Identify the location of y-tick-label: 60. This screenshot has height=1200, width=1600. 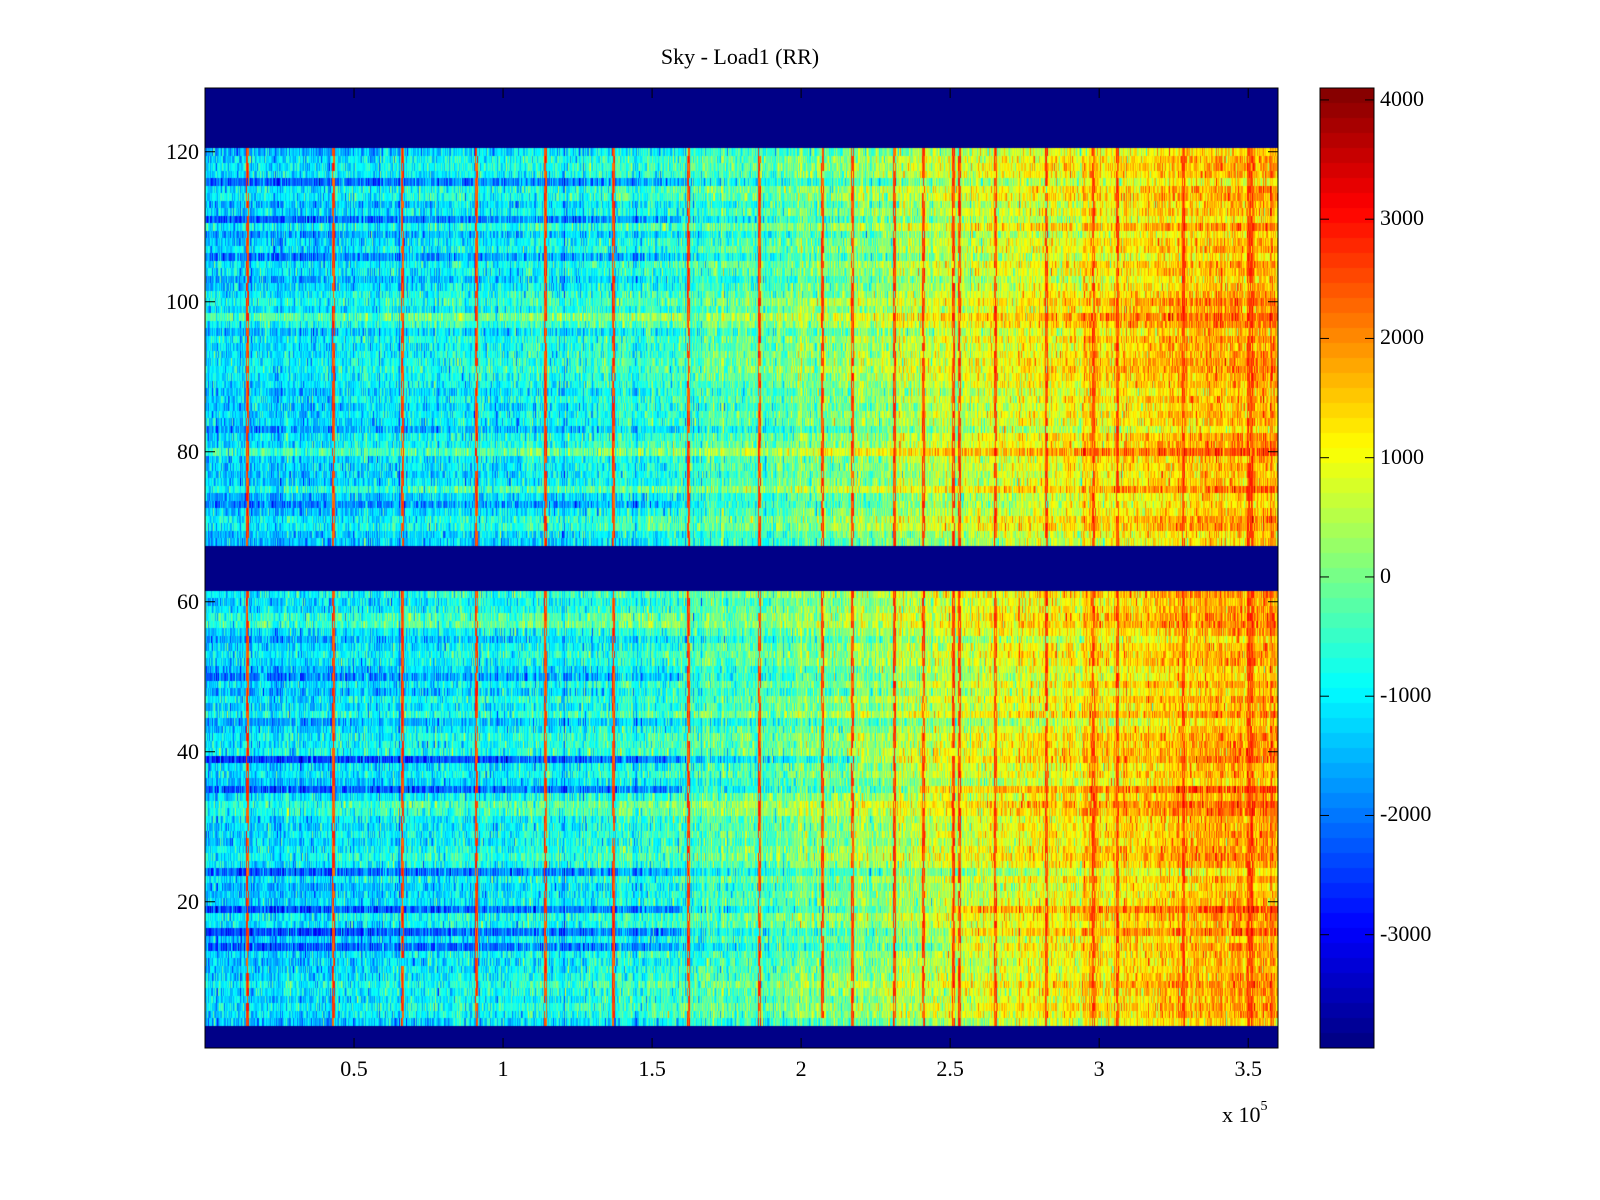
(188, 601).